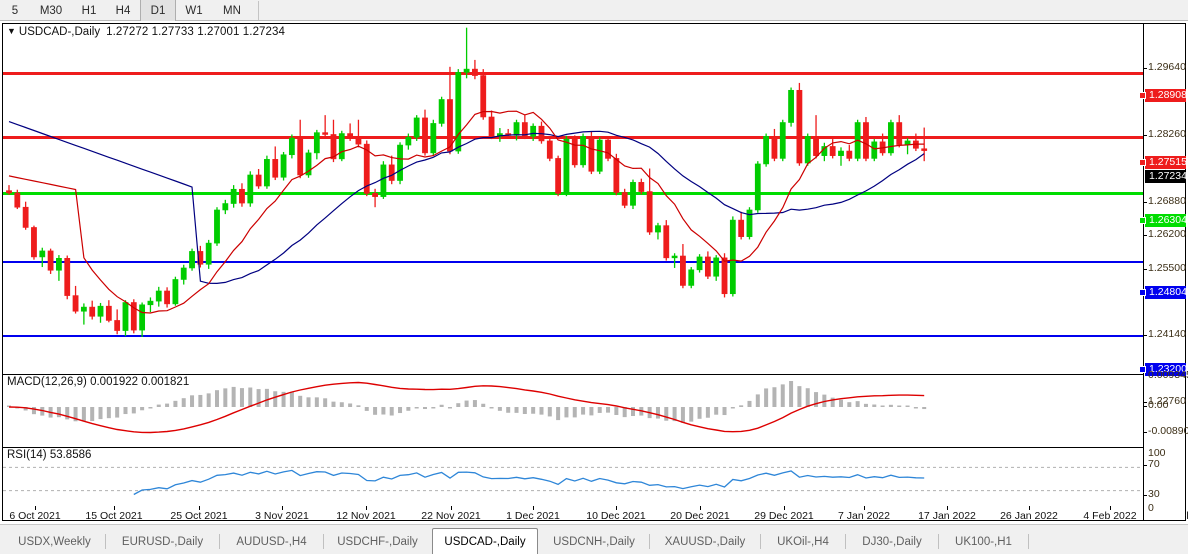 The image size is (1188, 554). What do you see at coordinates (1166, 95) in the screenshot?
I see `price-level-label-resistance: 1.28908` at bounding box center [1166, 95].